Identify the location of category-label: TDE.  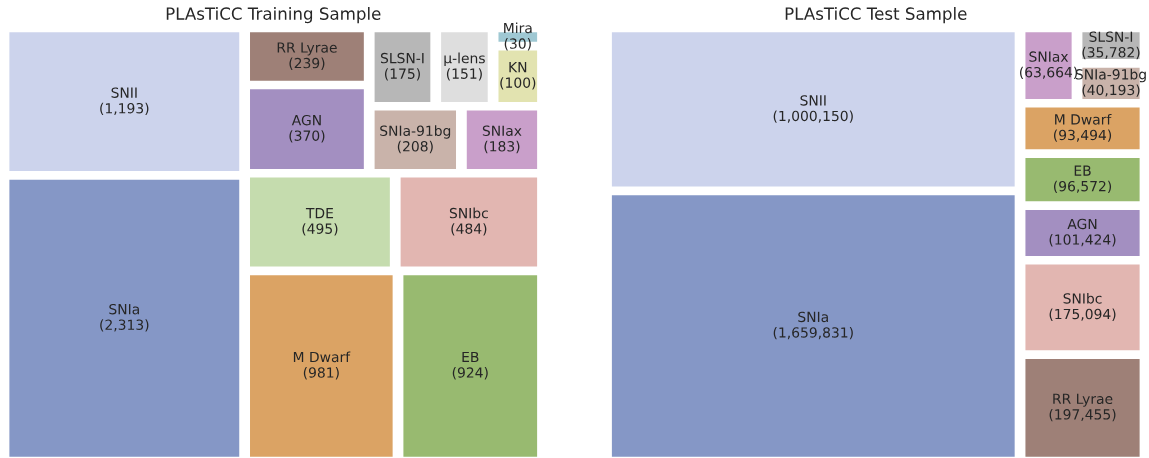
(319, 213).